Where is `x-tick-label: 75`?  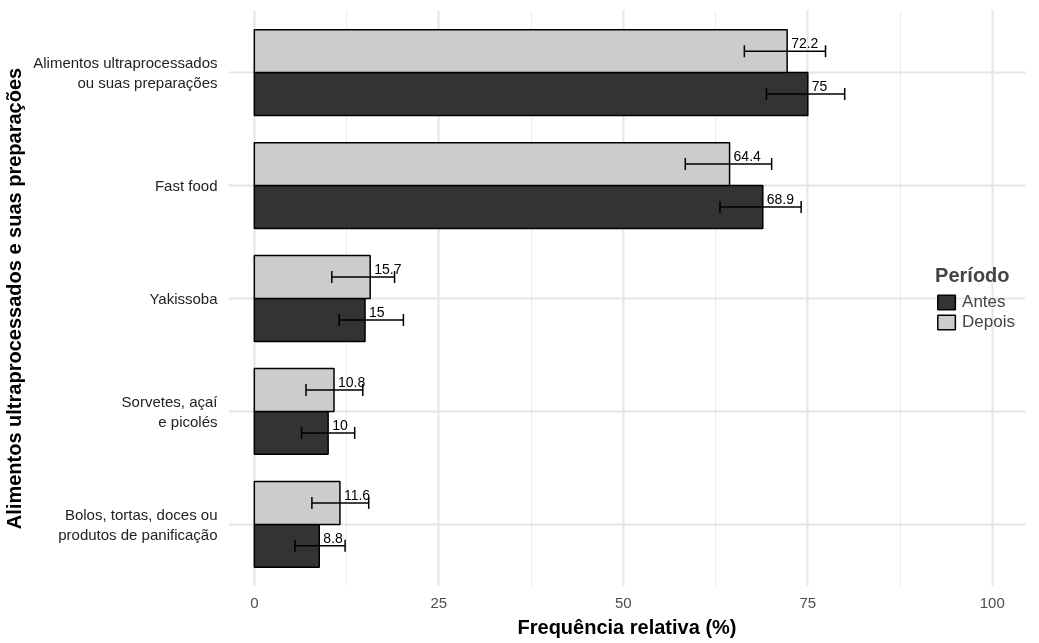 x-tick-label: 75 is located at coordinates (808, 602).